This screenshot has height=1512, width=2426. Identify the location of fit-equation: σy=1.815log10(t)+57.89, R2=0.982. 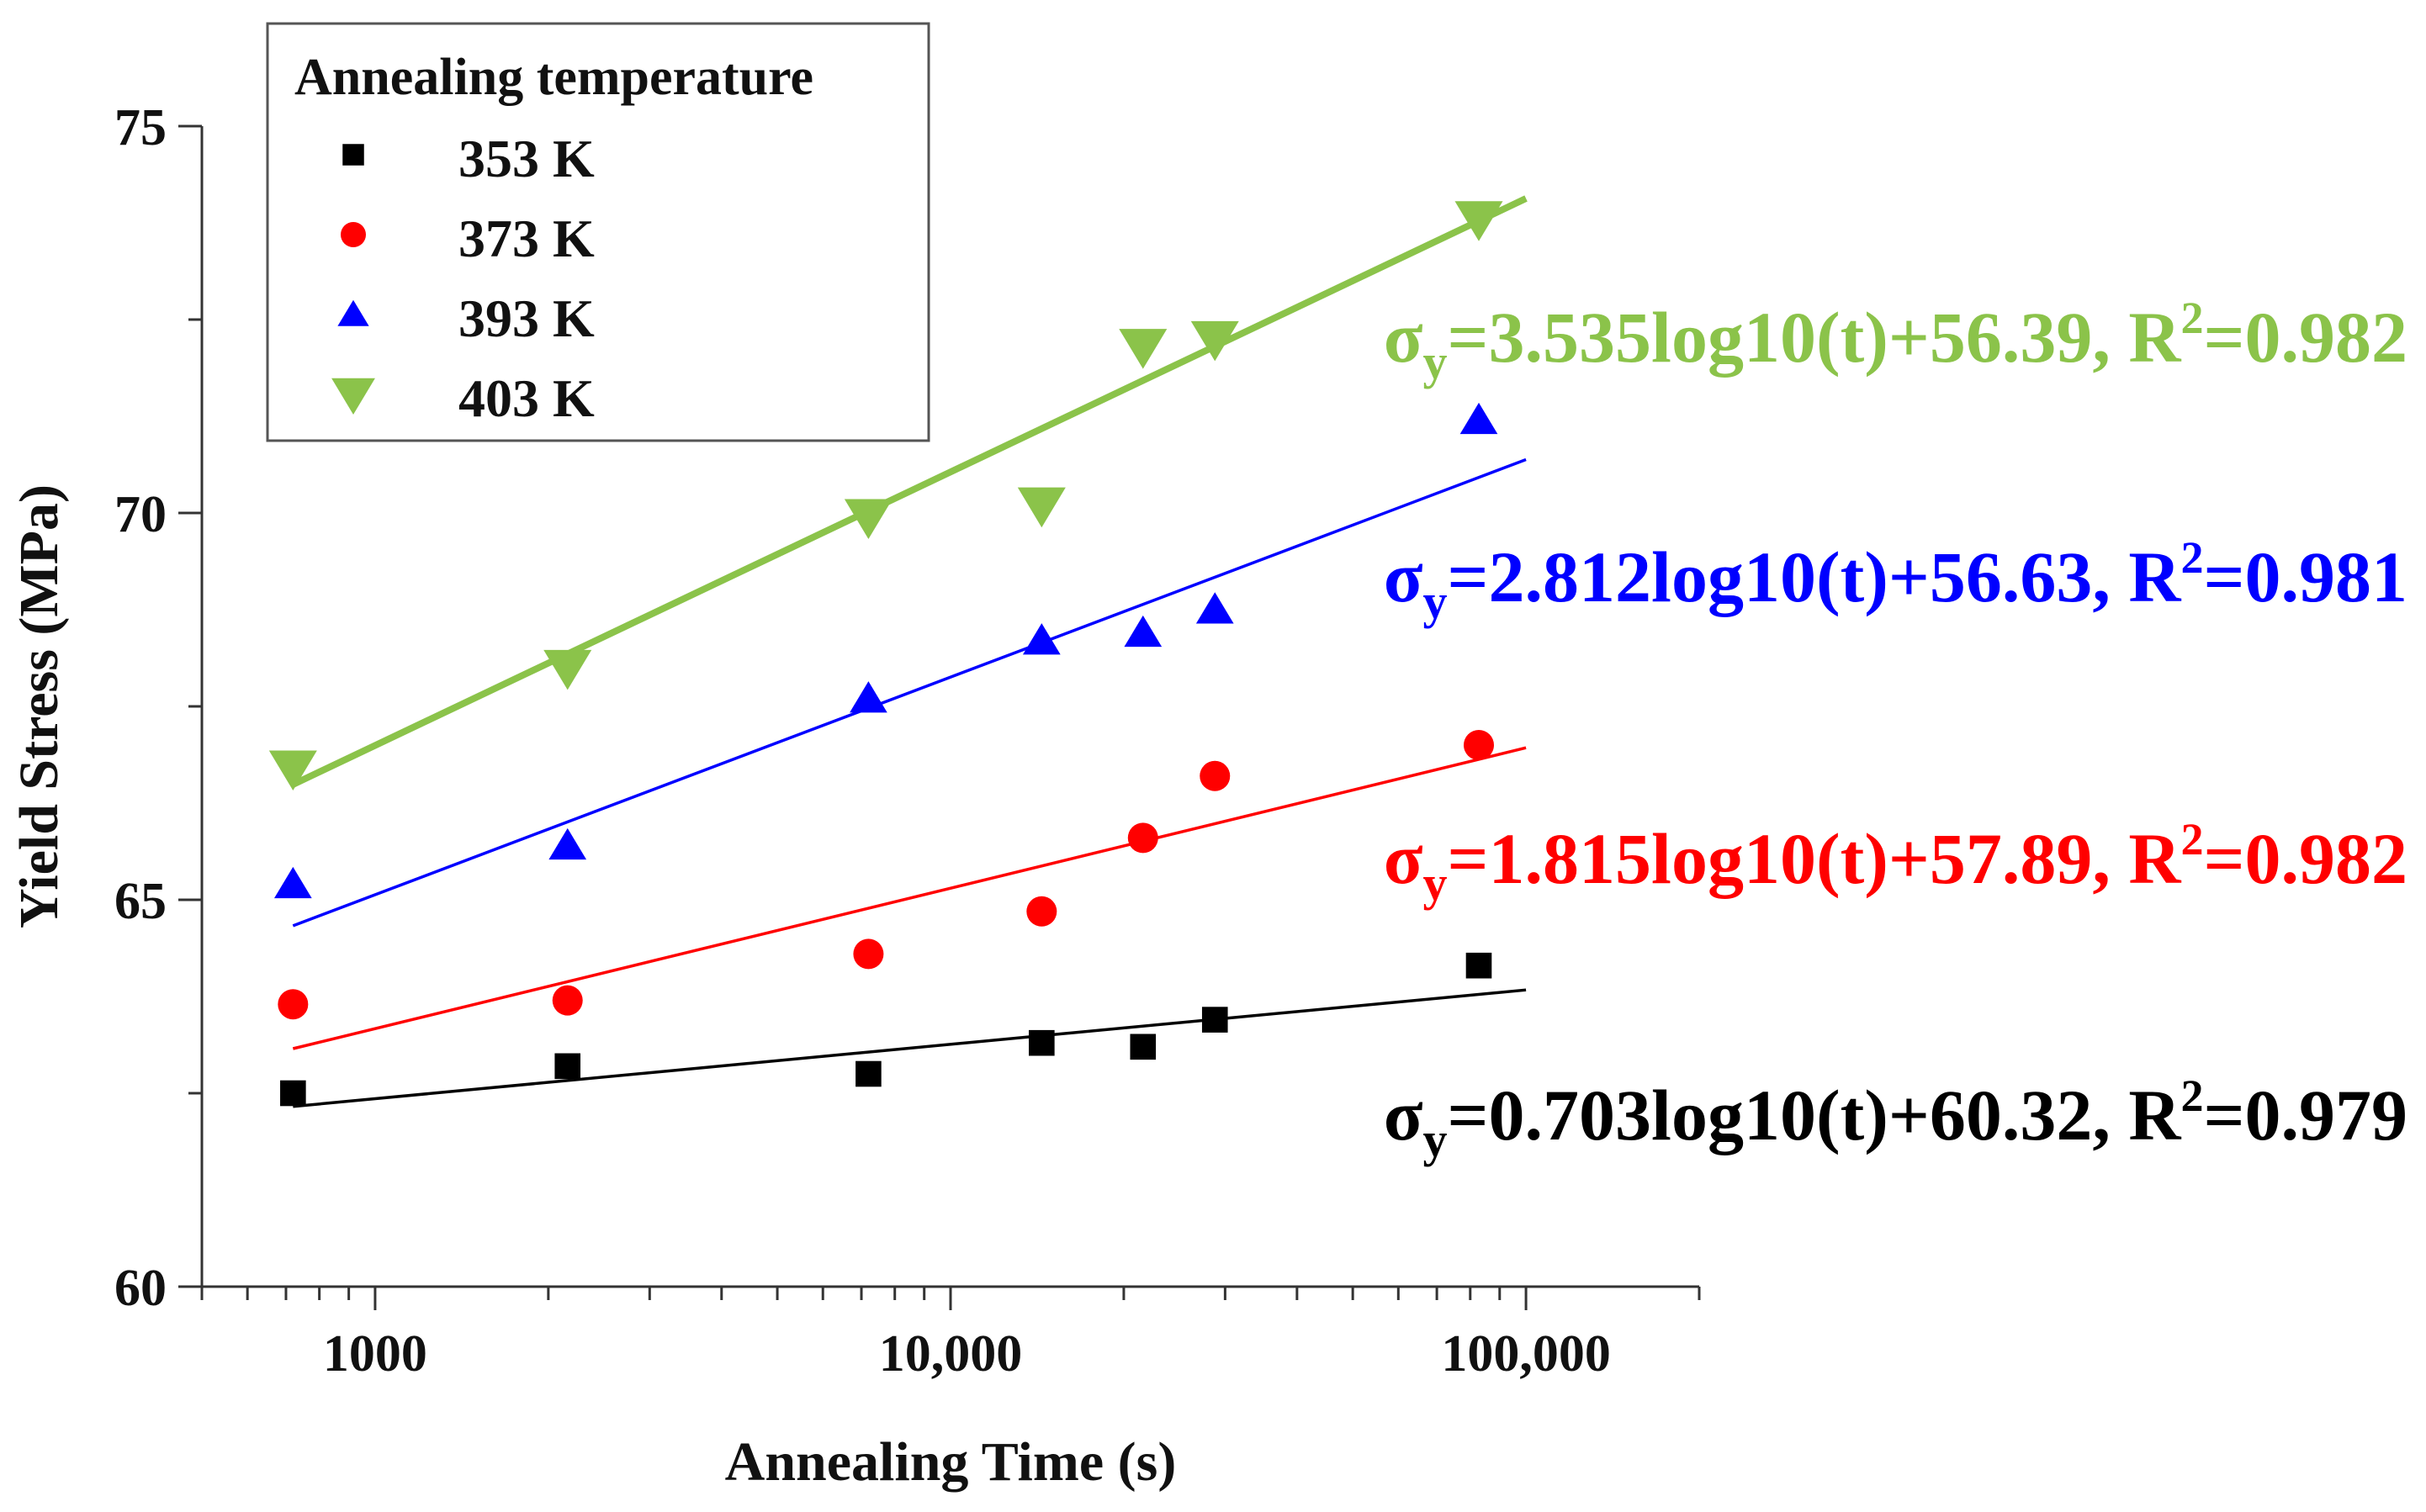
(1895, 862).